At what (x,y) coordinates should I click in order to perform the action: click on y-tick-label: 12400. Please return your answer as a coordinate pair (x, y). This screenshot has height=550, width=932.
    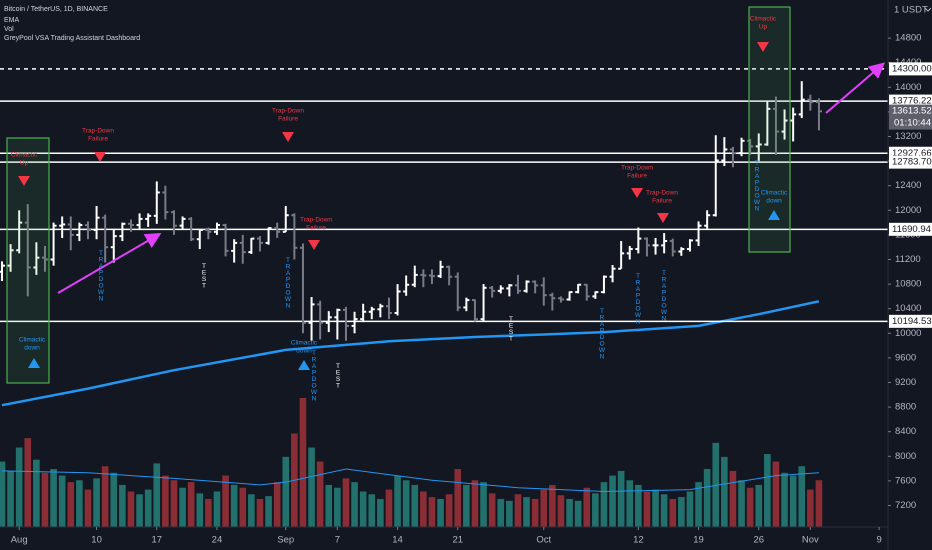
    Looking at the image, I should click on (908, 185).